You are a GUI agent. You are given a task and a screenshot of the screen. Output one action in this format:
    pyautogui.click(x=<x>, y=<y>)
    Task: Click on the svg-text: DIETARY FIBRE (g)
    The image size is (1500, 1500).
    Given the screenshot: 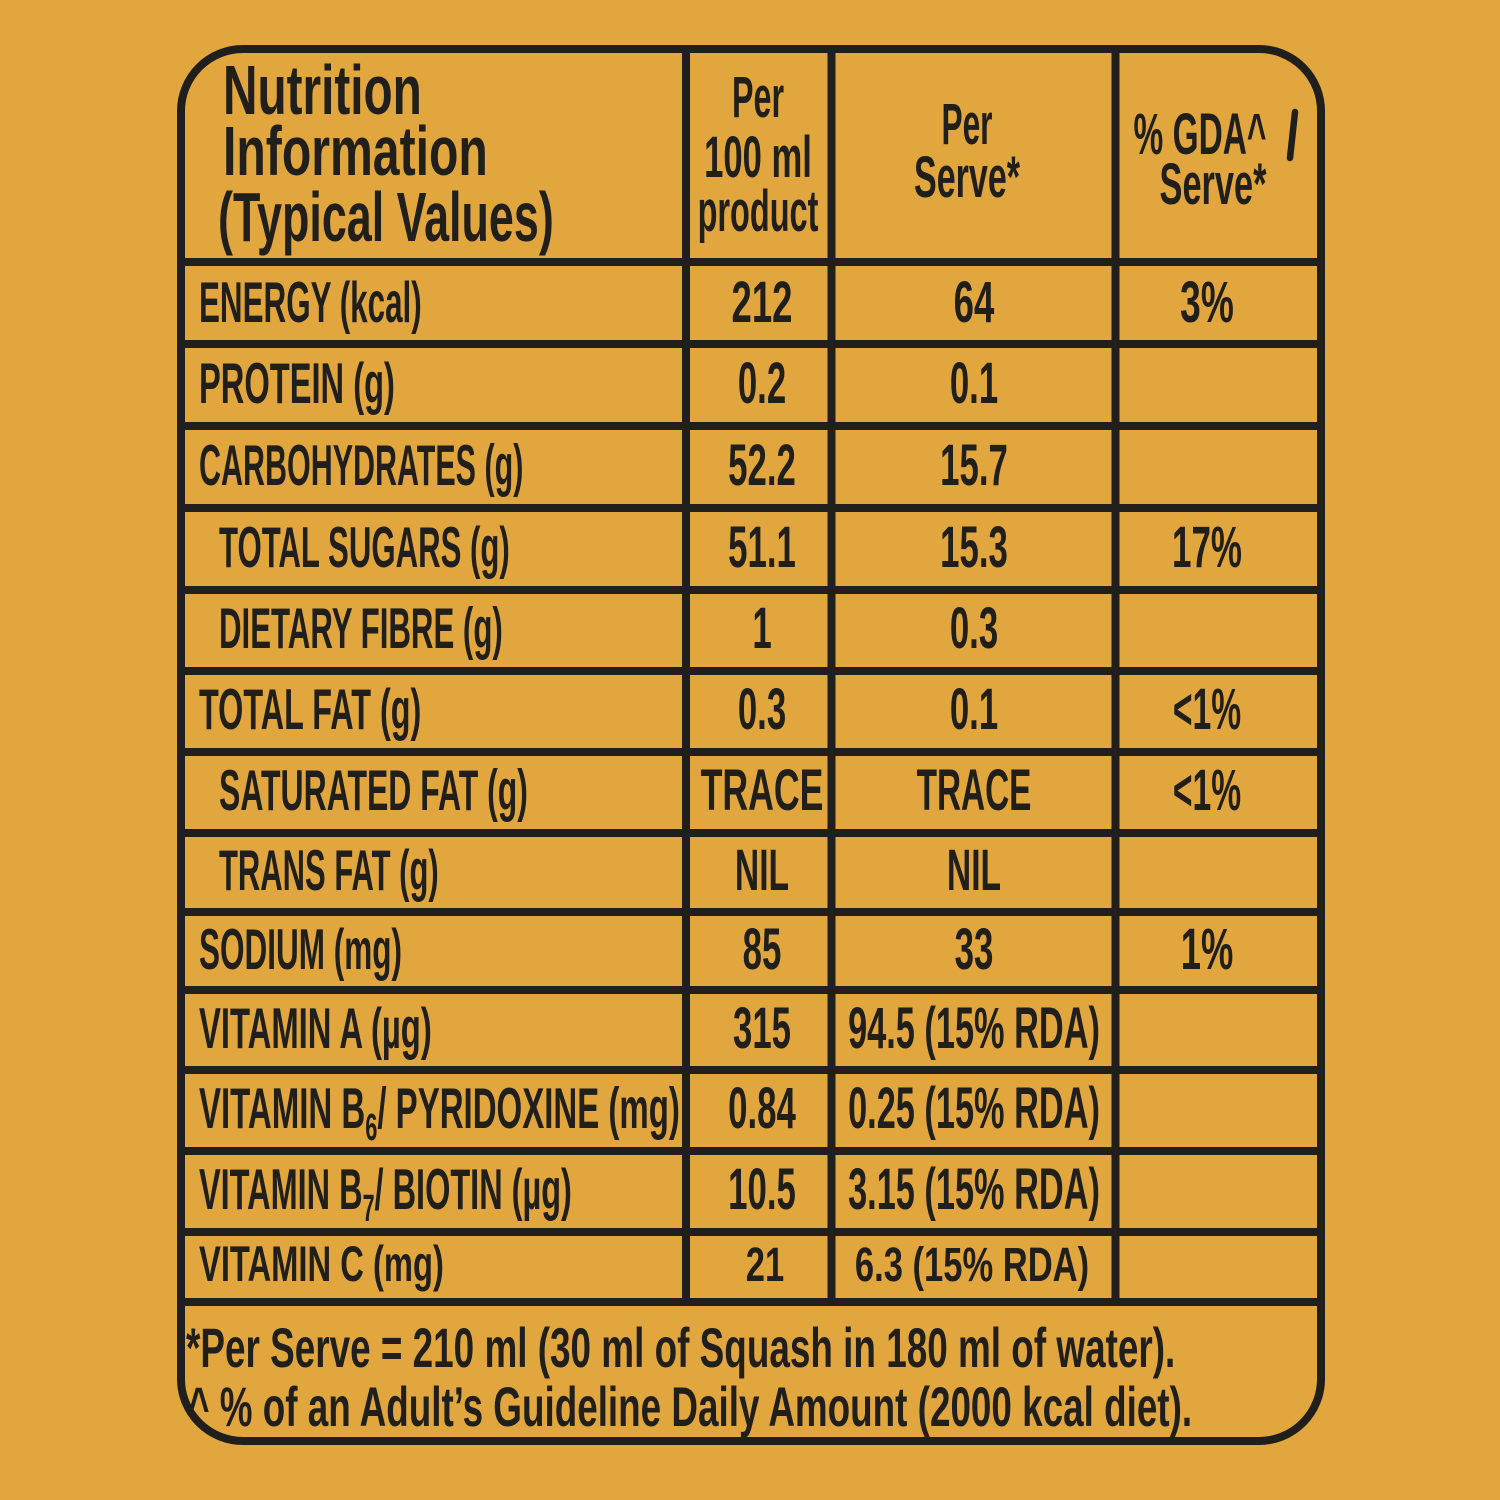 What is the action you would take?
    pyautogui.click(x=361, y=628)
    